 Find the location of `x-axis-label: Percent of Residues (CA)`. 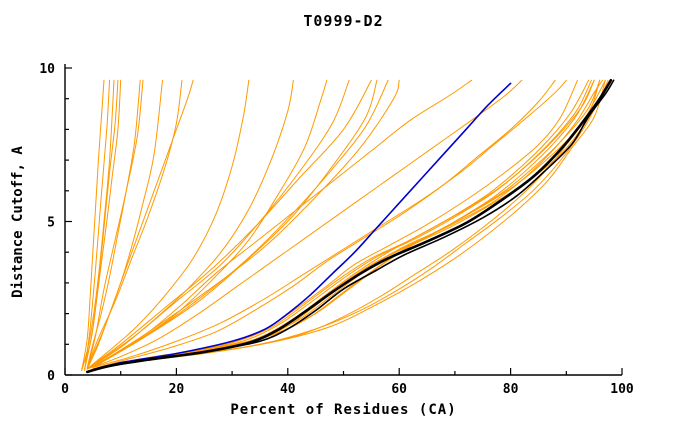

x-axis-label: Percent of Residues (CA) is located at coordinates (343, 410).